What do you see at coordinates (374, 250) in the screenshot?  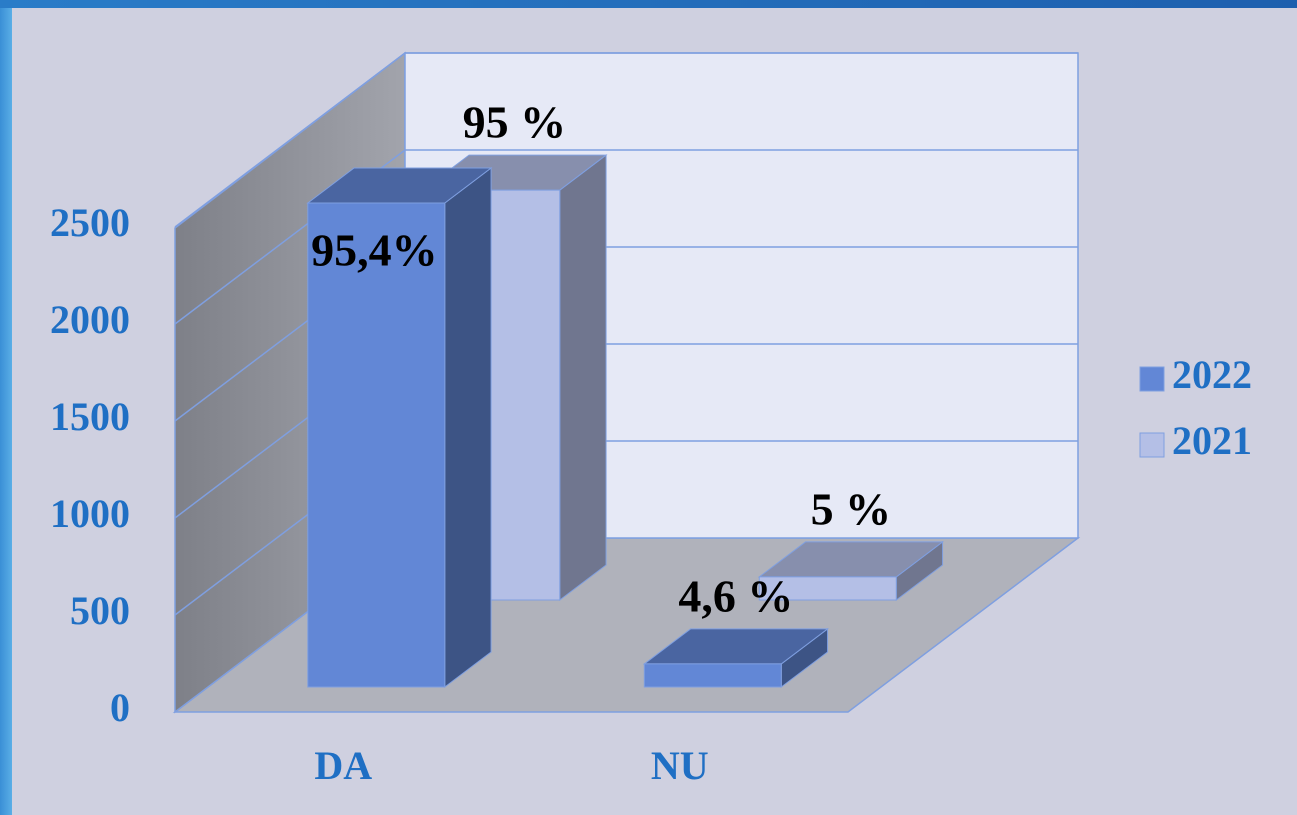 I see `data-label: 95,4%` at bounding box center [374, 250].